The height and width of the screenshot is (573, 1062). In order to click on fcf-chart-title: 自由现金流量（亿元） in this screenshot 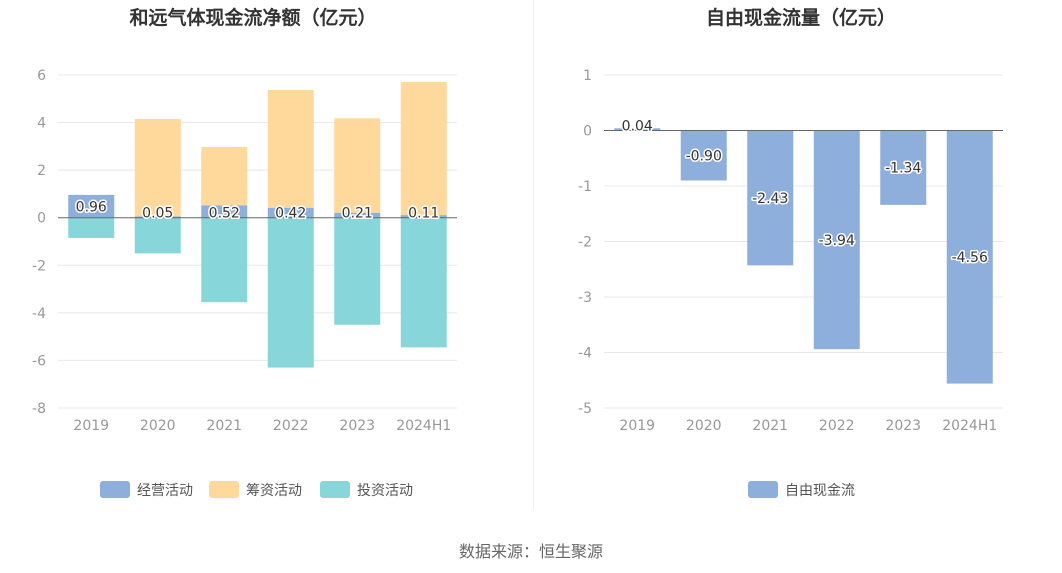, I will do `click(801, 17)`.